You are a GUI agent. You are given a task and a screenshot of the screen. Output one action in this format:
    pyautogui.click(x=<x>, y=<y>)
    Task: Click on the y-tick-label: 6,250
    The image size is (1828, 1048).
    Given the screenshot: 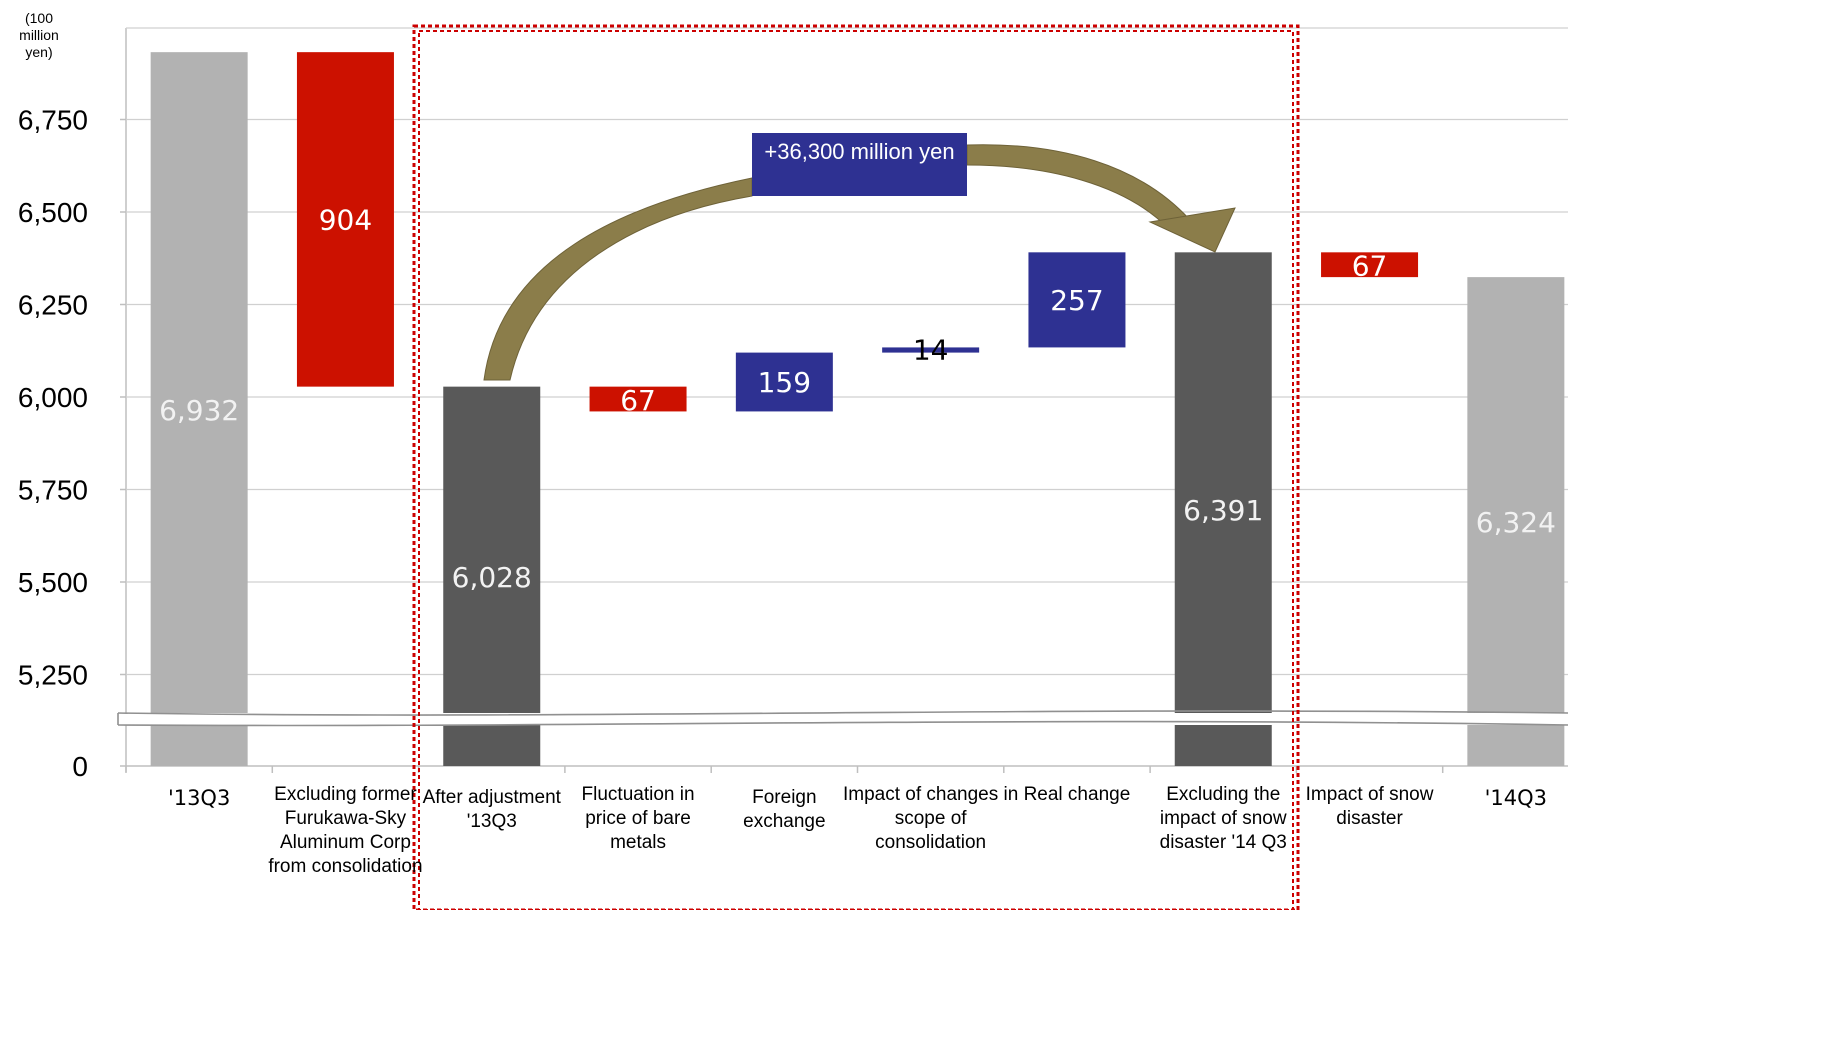 What is the action you would take?
    pyautogui.click(x=53, y=305)
    